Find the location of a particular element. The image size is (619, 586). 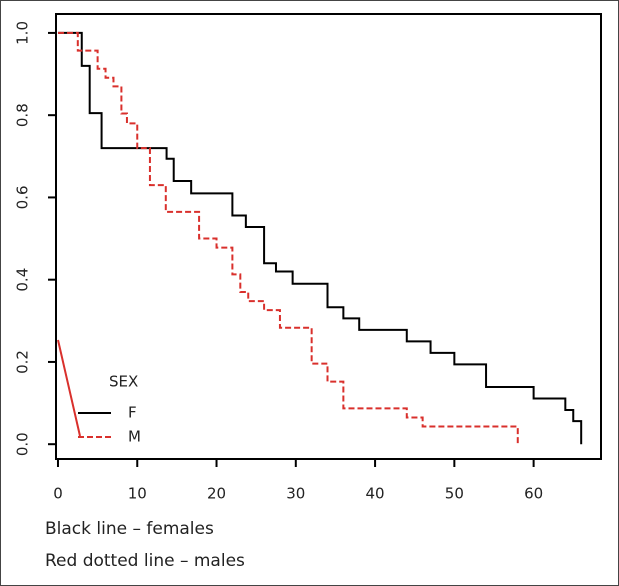

caption: Black line – females is located at coordinates (129, 529).